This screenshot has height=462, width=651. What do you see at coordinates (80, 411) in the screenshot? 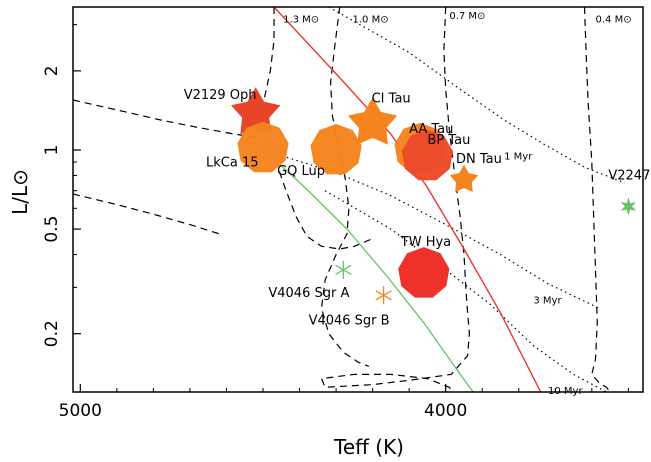
I see `x-tick-label-0: 5000` at bounding box center [80, 411].